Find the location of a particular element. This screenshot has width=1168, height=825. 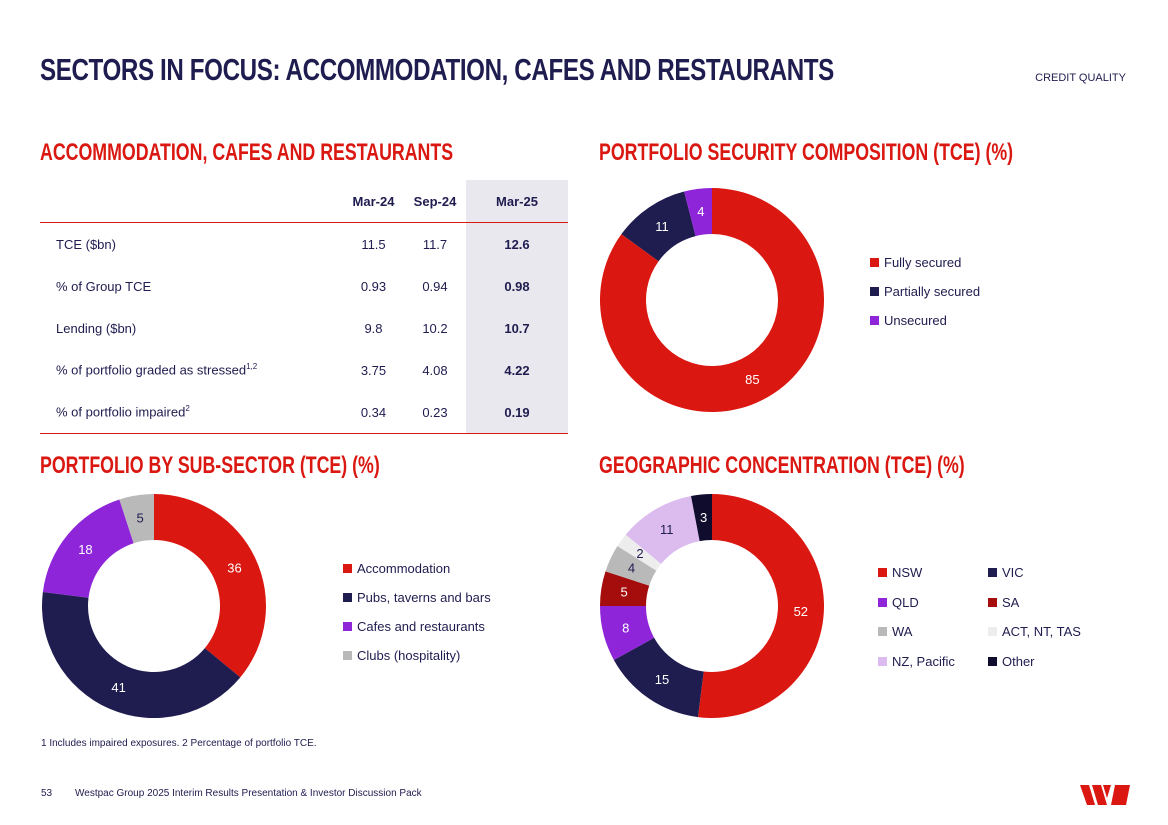

data-label: 85 is located at coordinates (752, 379).